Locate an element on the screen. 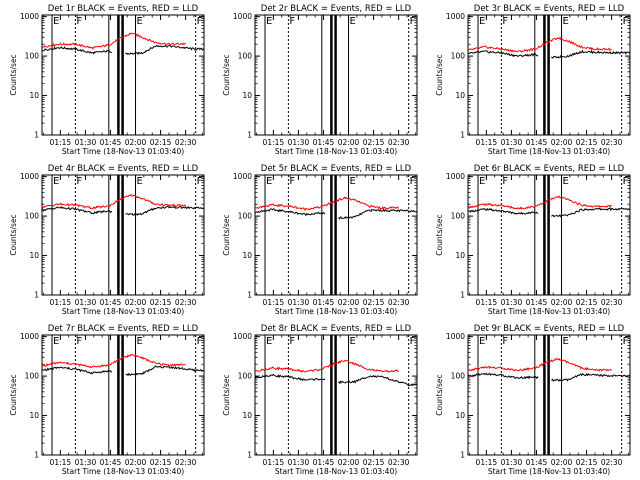  x-tick-label: 01:45 is located at coordinates (537, 462).